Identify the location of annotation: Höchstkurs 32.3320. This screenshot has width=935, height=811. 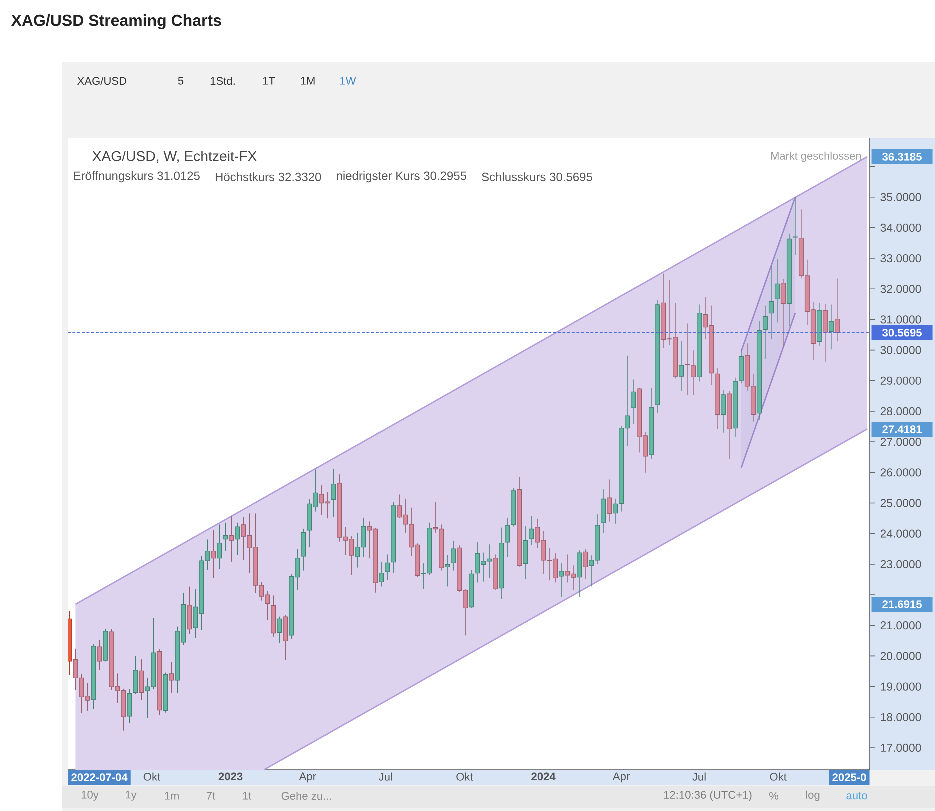
(269, 177).